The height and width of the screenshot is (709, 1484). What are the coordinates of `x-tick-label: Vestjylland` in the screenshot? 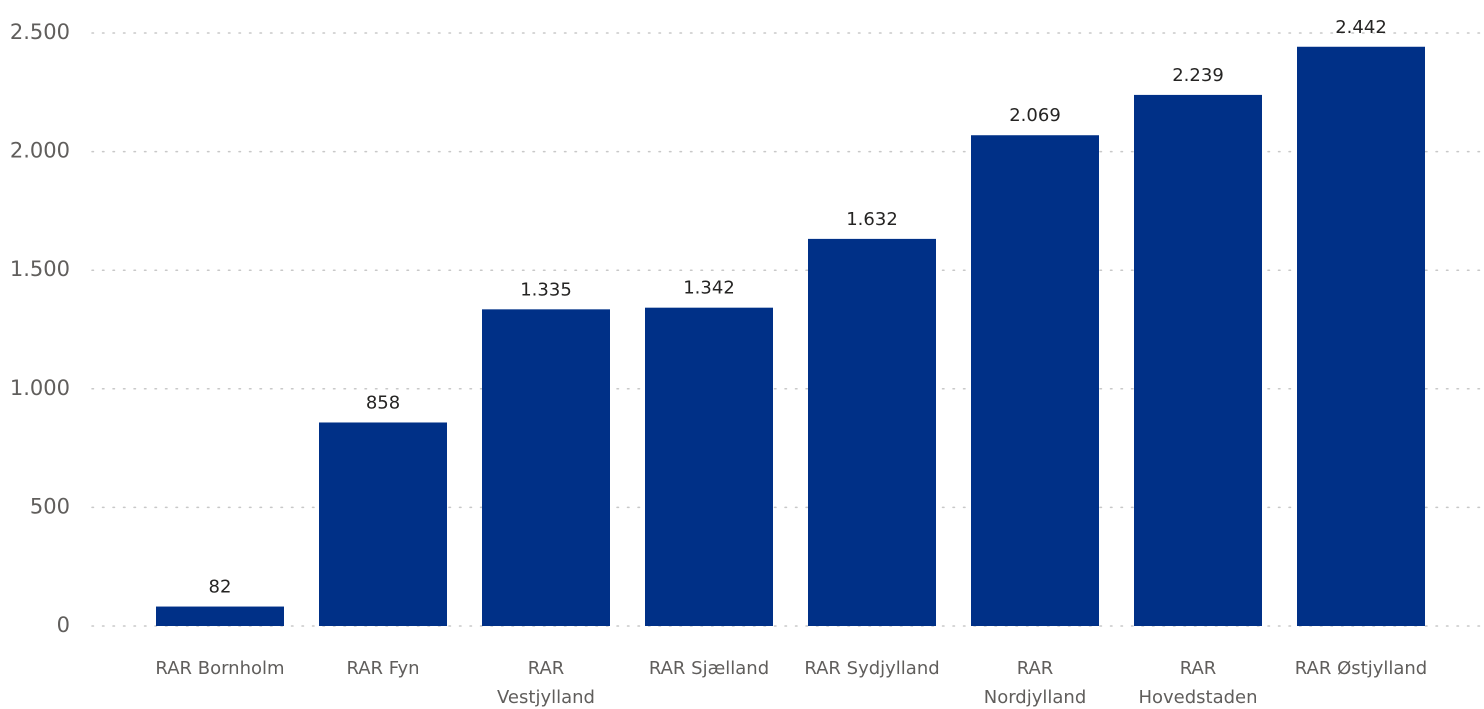 It's located at (546, 697).